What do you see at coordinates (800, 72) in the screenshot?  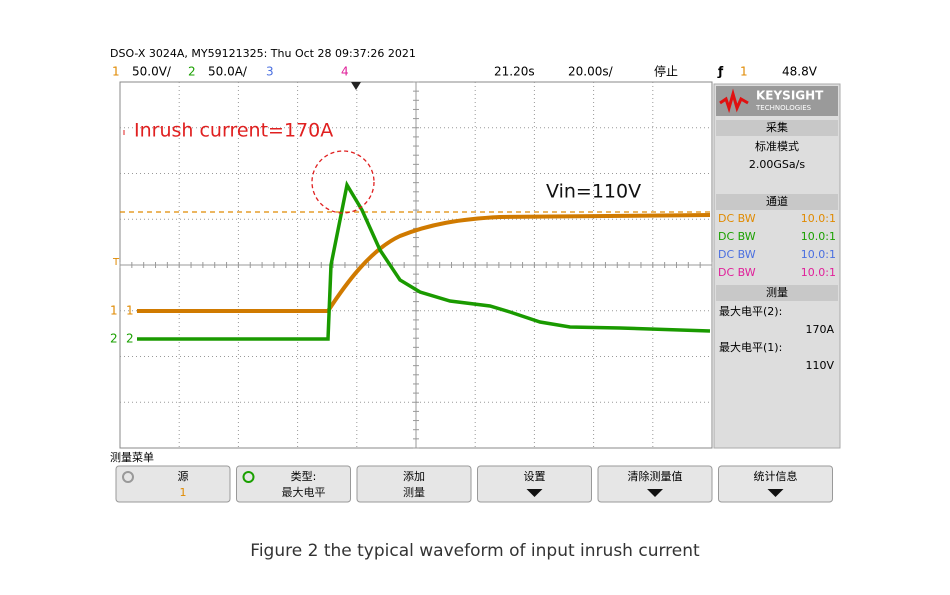 I see `trigger-level: 48.8V` at bounding box center [800, 72].